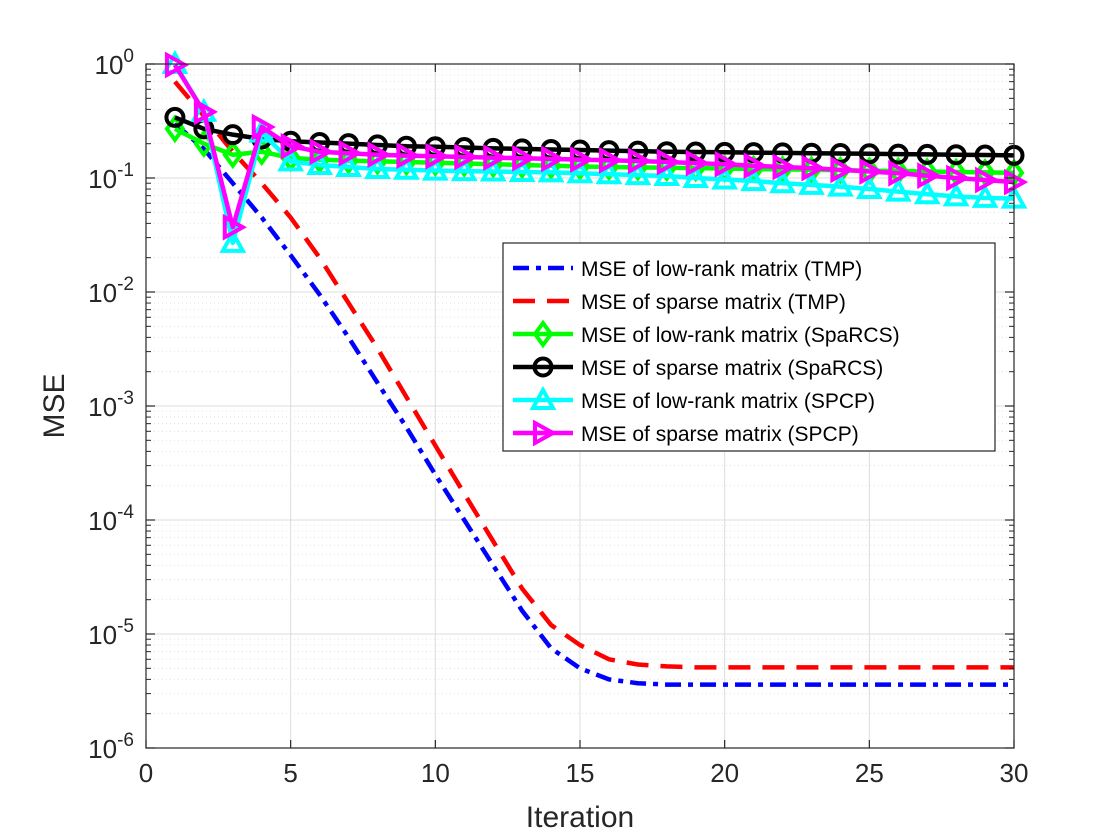  Describe the element at coordinates (869, 773) in the screenshot. I see `x-tick-label: 25` at that location.